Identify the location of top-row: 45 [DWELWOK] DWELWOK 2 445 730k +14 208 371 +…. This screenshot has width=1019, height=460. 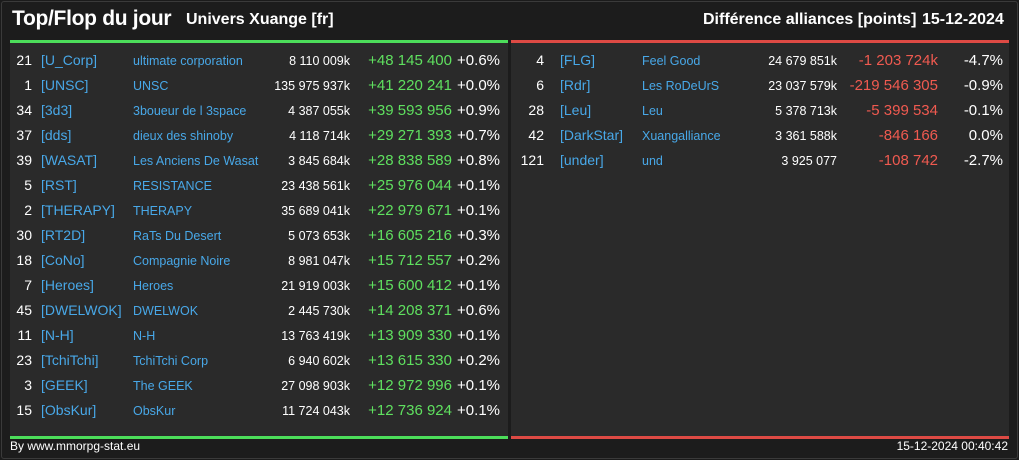
(259, 310).